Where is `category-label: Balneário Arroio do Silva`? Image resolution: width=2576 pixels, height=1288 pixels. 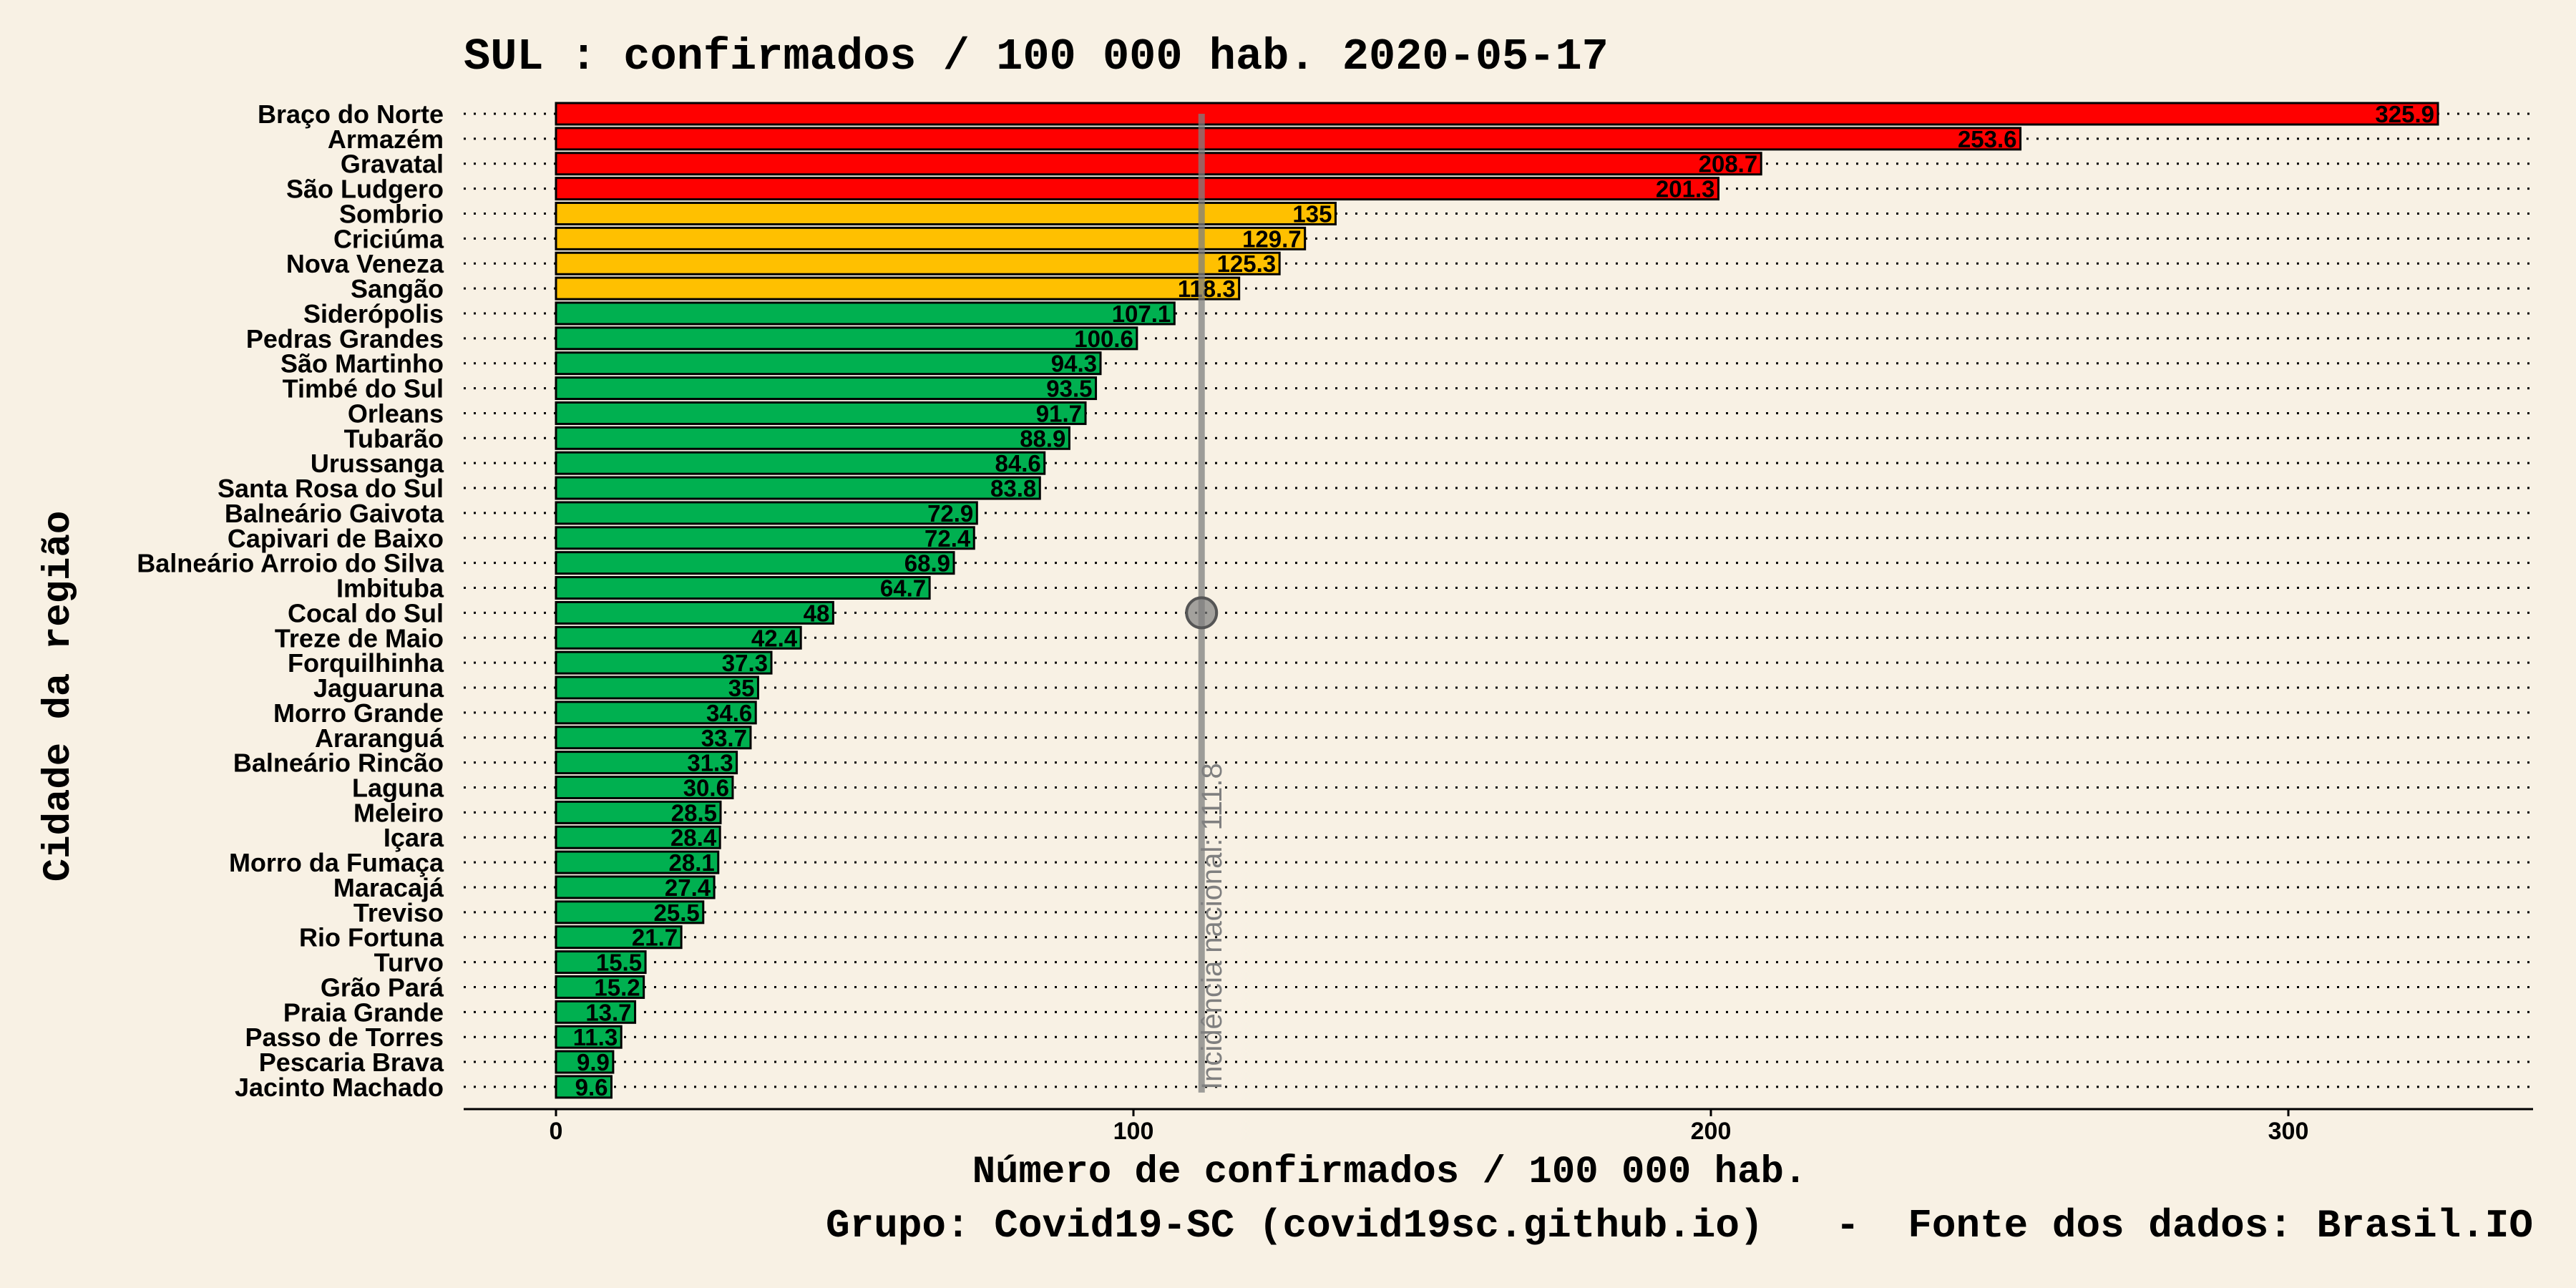 category-label: Balneário Arroio do Silva is located at coordinates (290, 563).